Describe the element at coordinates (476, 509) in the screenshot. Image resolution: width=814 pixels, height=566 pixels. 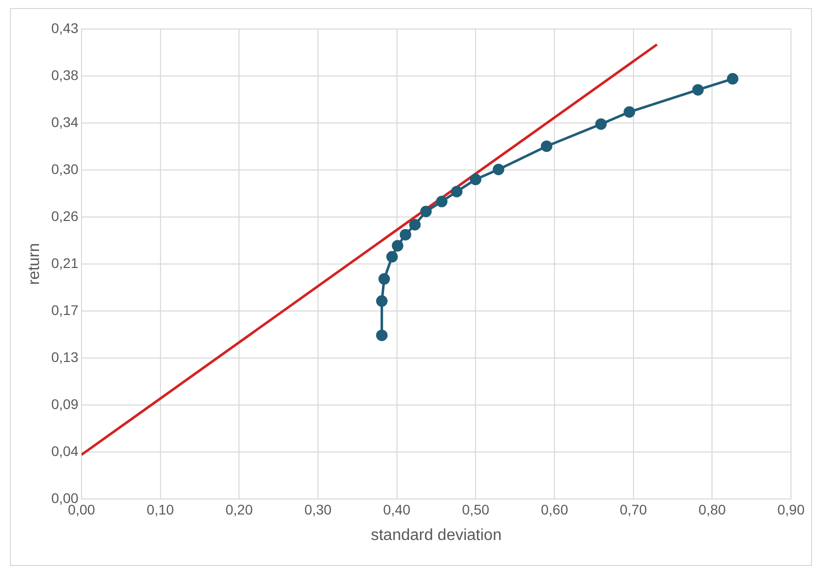
I see `x-tick-label: 0,50` at that location.